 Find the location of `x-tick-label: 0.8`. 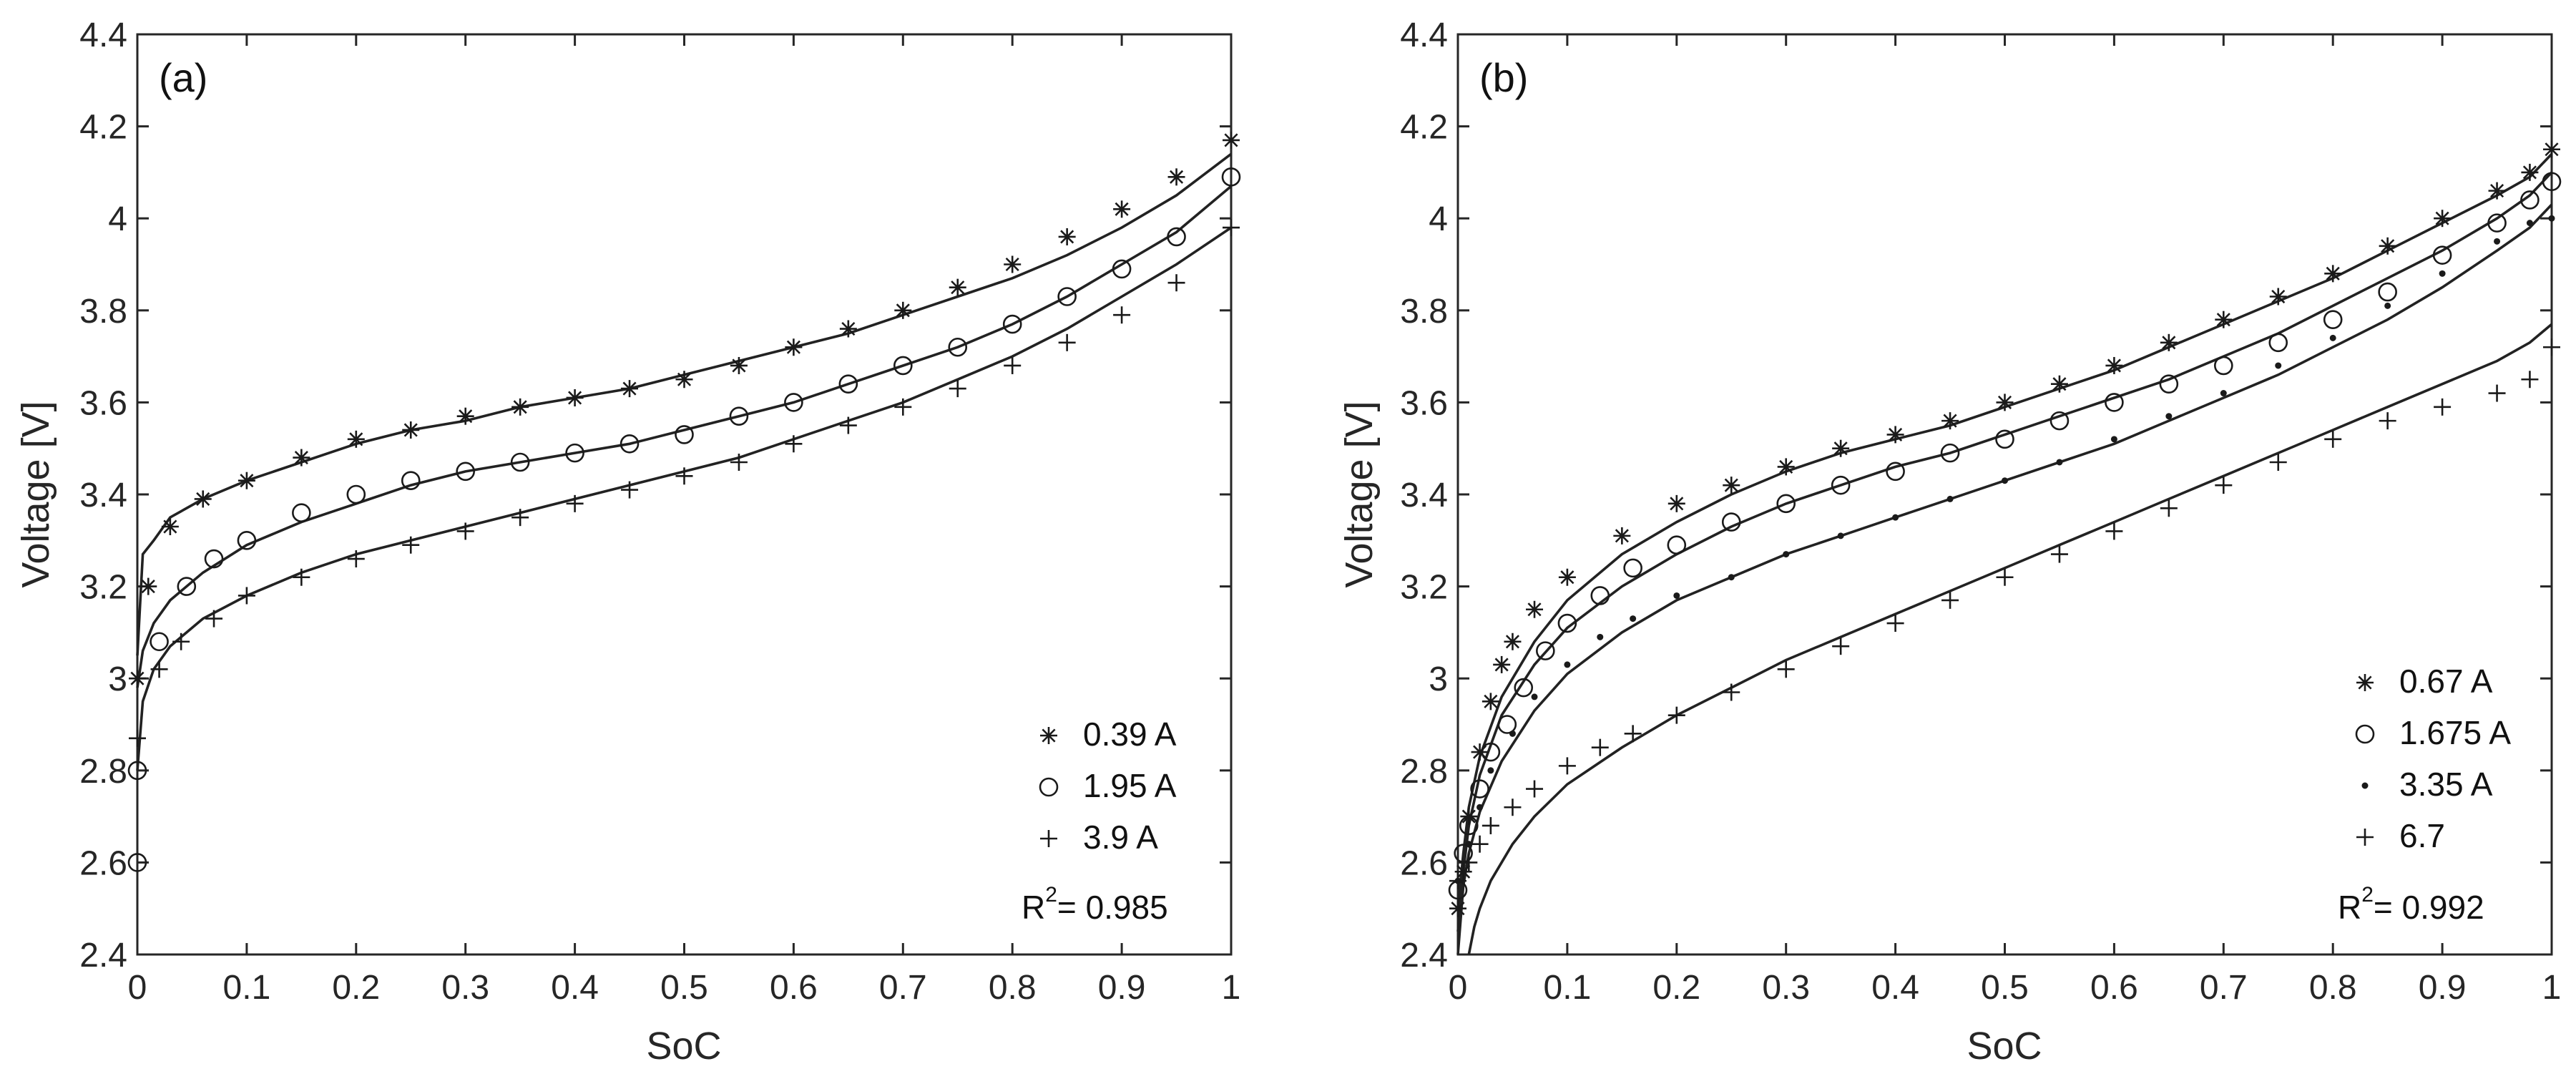

x-tick-label: 0.8 is located at coordinates (2333, 988).